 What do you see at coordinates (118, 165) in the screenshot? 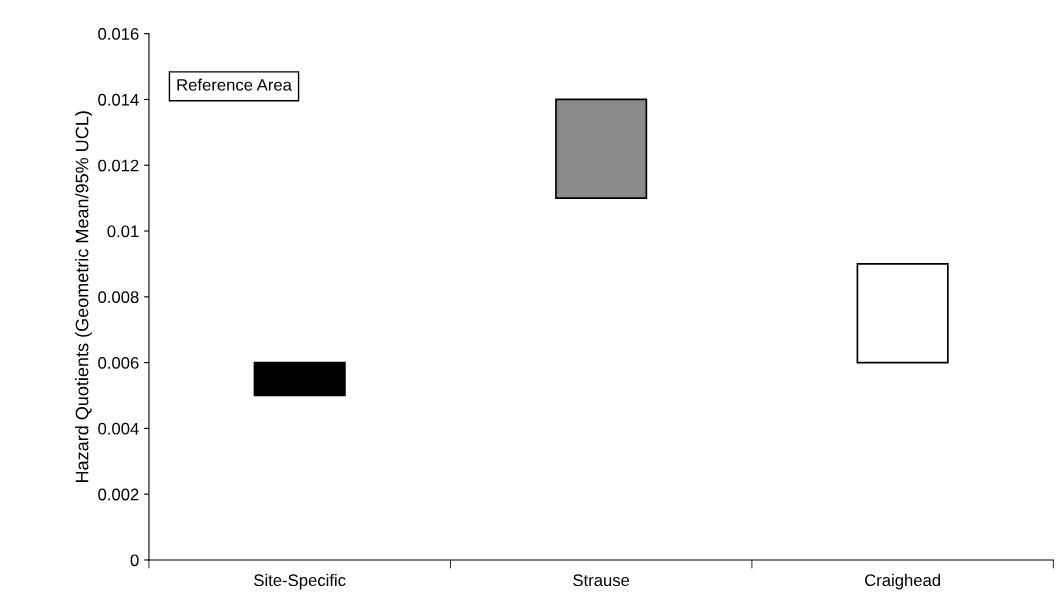
I see `y-tick-label: 0.012` at bounding box center [118, 165].